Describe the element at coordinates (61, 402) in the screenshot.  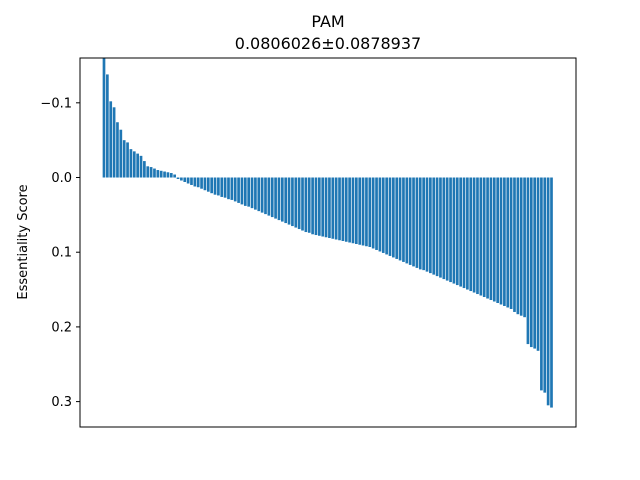
I see `y-tick-label: 0.3` at that location.